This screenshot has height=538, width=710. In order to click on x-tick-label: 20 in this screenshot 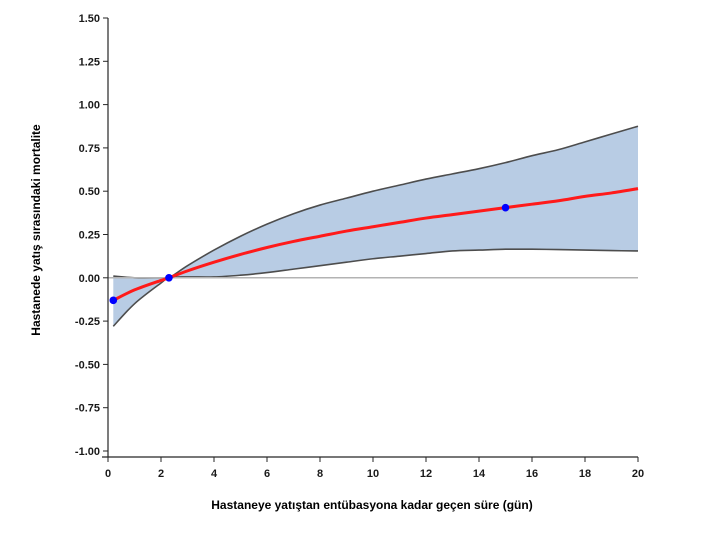, I will do `click(638, 474)`.